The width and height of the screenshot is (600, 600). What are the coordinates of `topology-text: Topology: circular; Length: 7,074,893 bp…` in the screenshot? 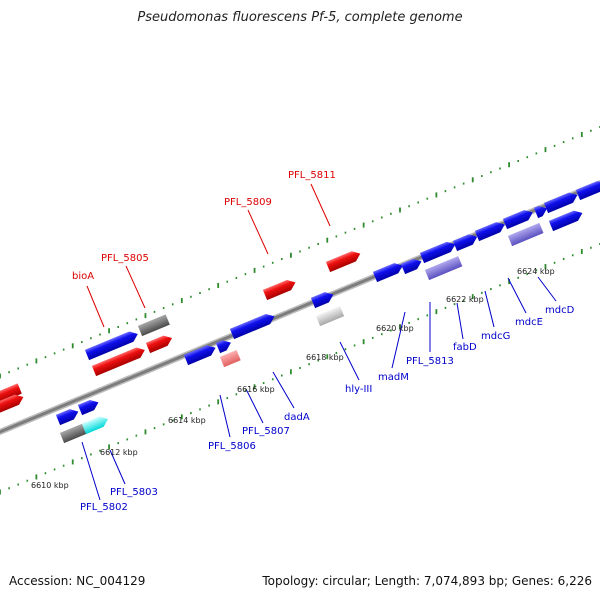 It's located at (427, 581).